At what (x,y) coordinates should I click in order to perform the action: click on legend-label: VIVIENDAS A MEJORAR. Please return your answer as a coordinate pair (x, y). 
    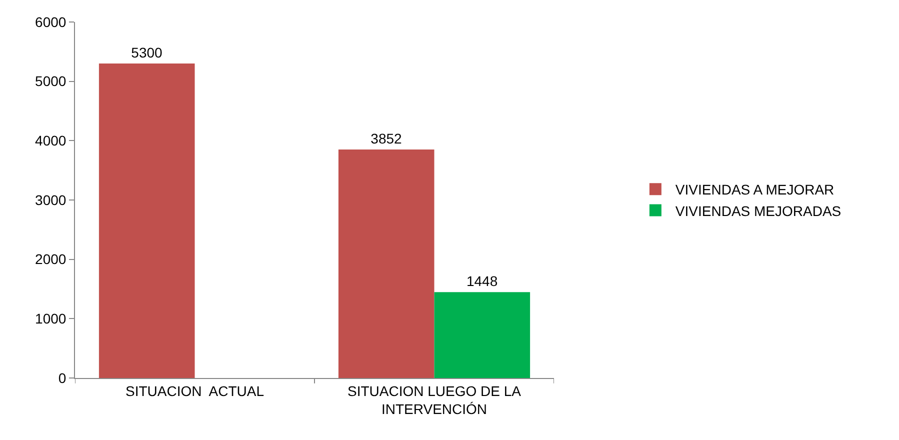
    Looking at the image, I should click on (754, 190).